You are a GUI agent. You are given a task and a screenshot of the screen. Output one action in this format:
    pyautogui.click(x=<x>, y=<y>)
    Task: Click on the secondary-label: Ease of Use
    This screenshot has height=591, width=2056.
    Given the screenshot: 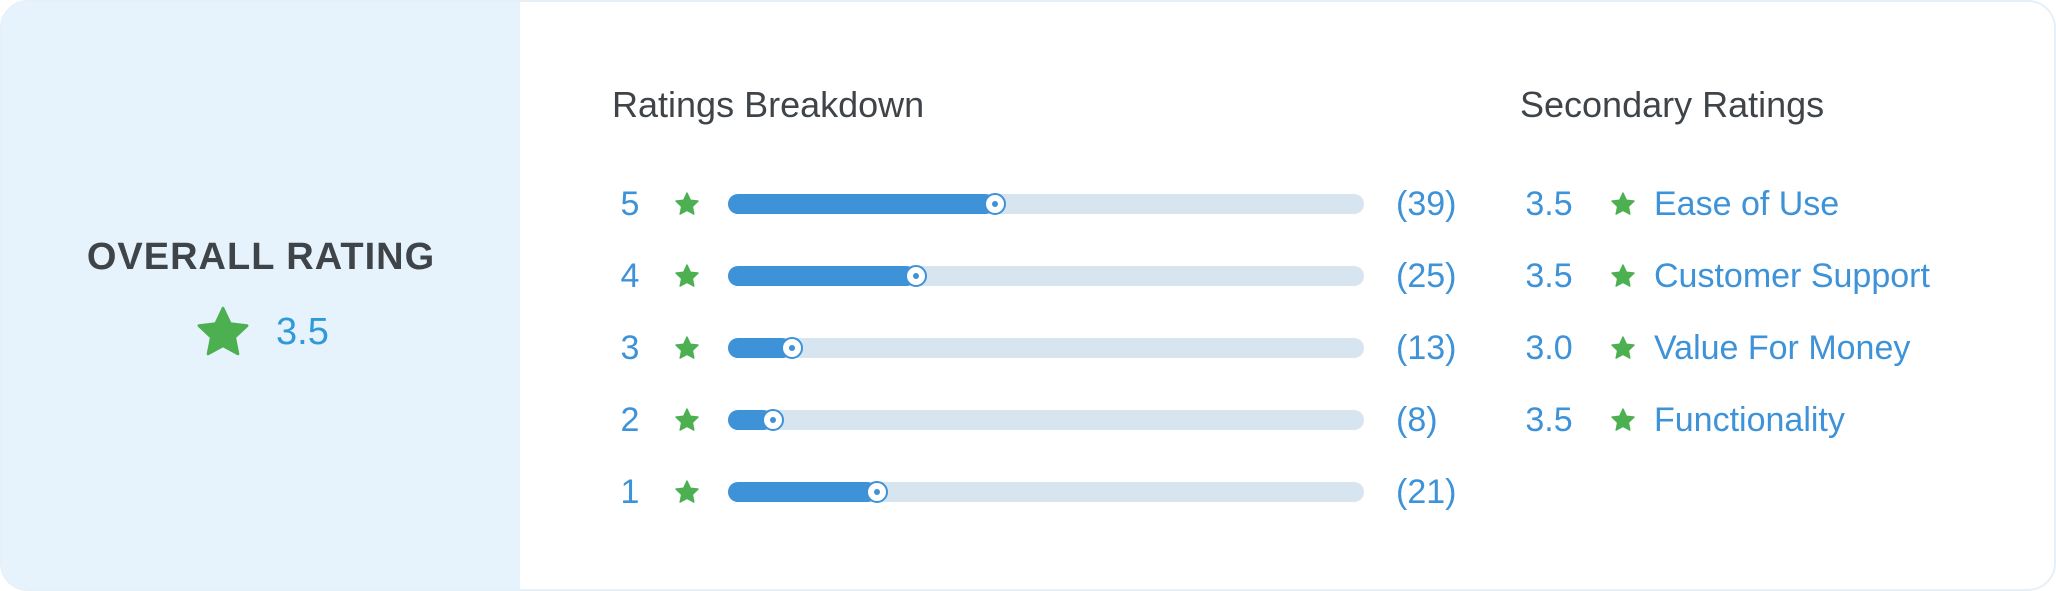 What is the action you would take?
    pyautogui.click(x=1747, y=203)
    